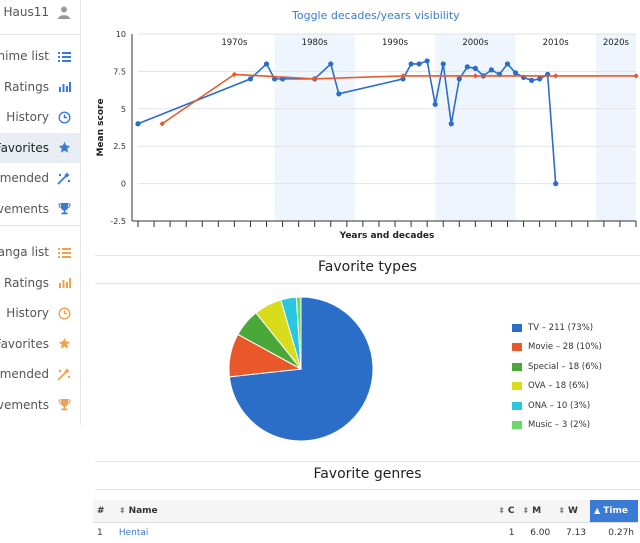  I want to click on toggle-decades-link: Toggle decades/years visibility, so click(376, 15).